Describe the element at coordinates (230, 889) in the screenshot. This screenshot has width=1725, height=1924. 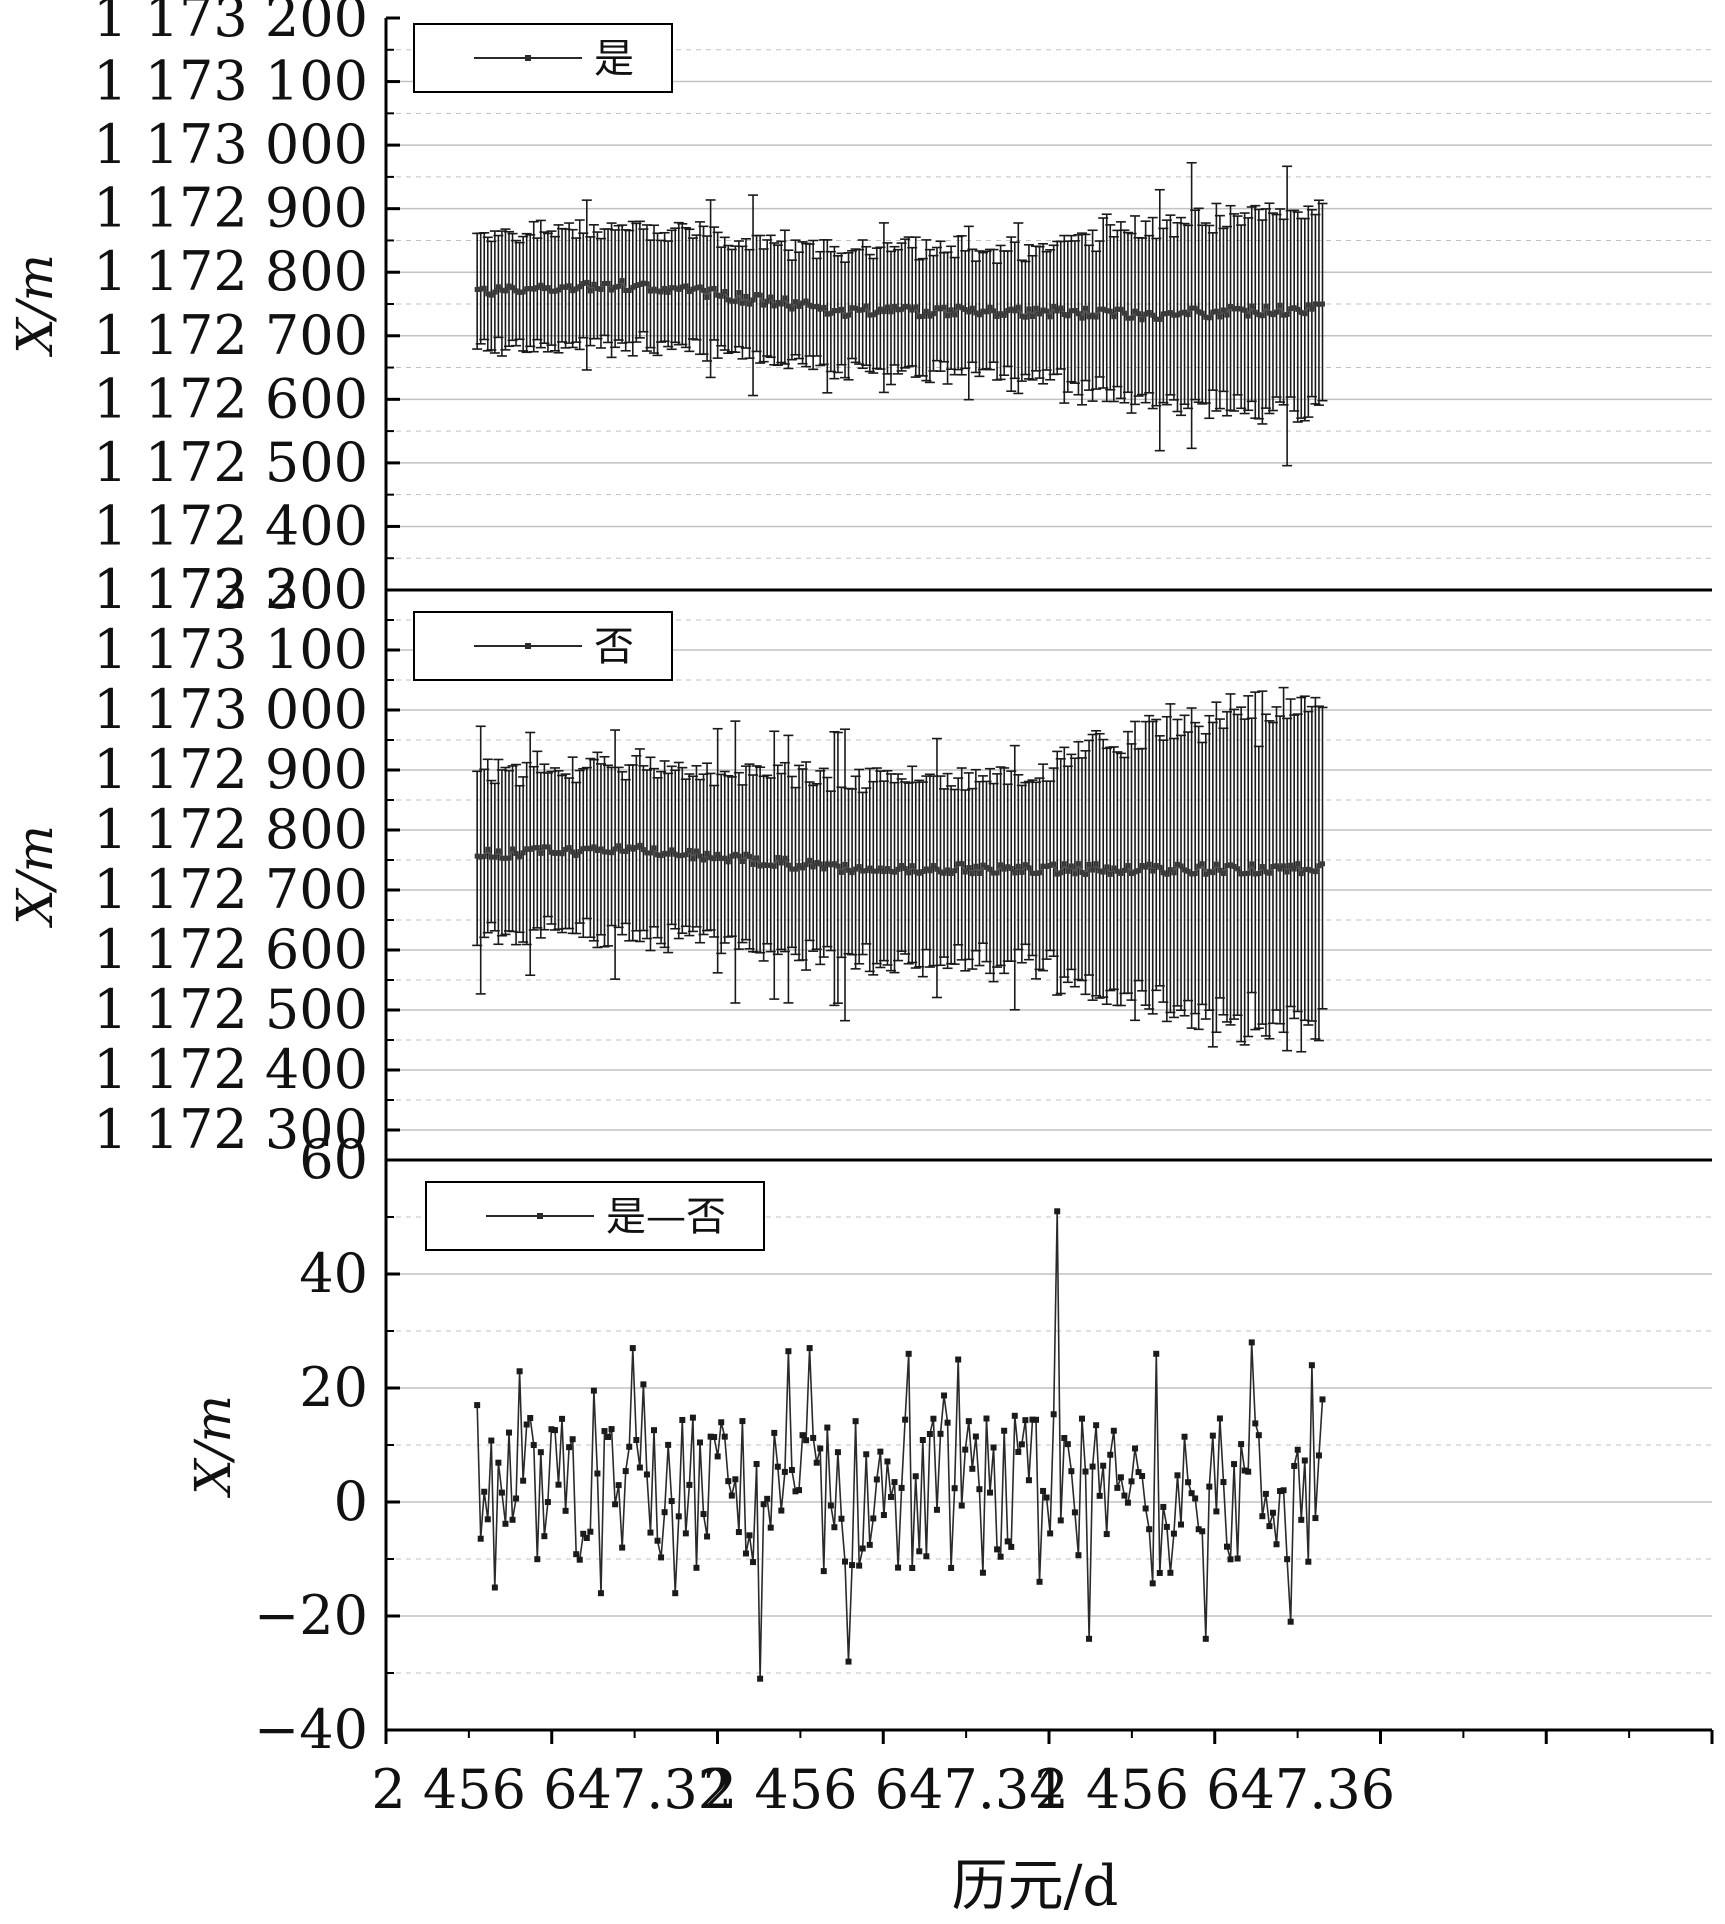
I see `y-tick-label: 1 172 700` at that location.